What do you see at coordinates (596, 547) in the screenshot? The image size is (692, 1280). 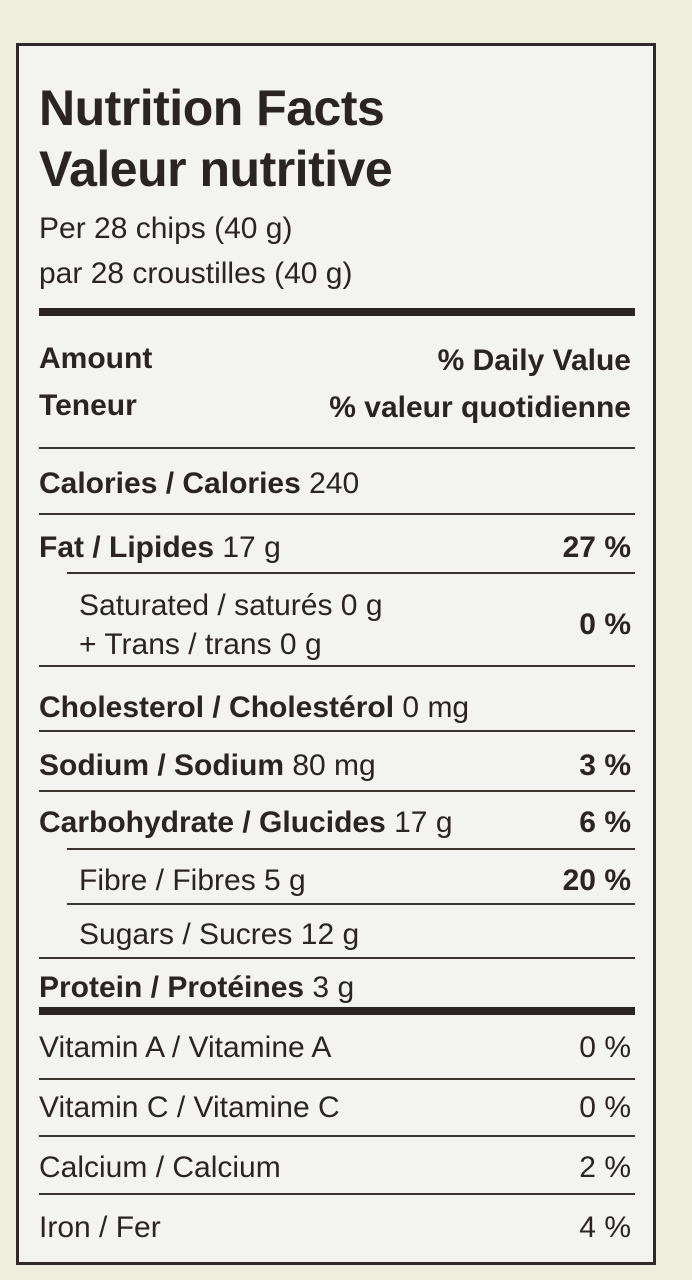 I see `fat-dv: 27 %` at bounding box center [596, 547].